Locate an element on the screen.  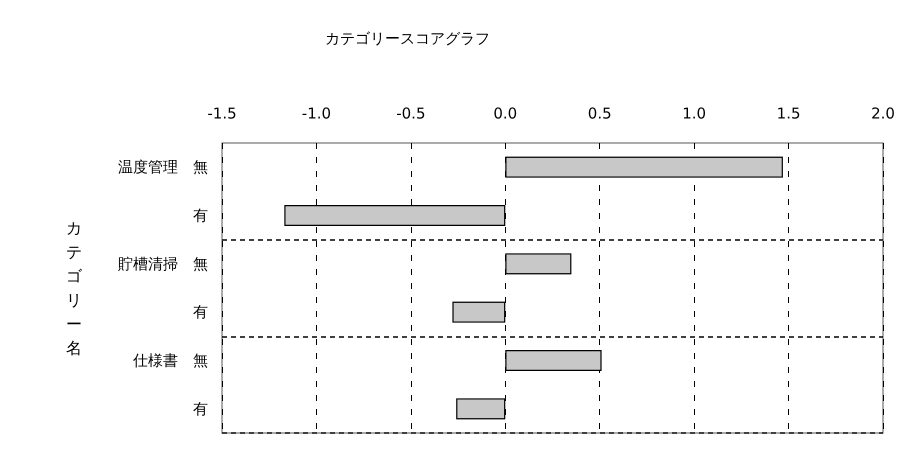
y-tick-label: 仕様書 無 is located at coordinates (170, 361).